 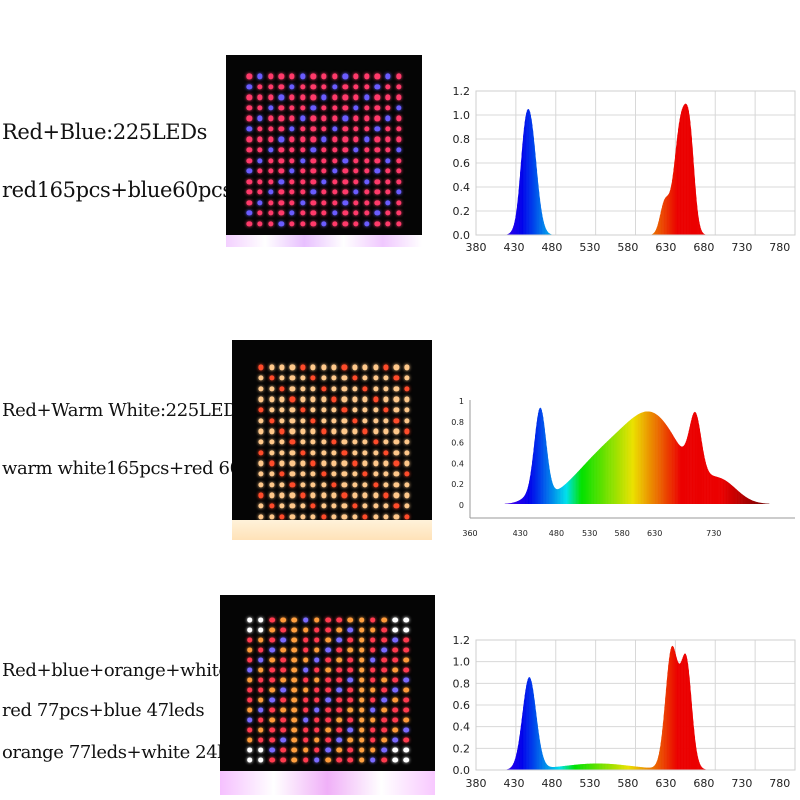 What do you see at coordinates (654, 533) in the screenshot?
I see `x-tick-label: 630` at bounding box center [654, 533].